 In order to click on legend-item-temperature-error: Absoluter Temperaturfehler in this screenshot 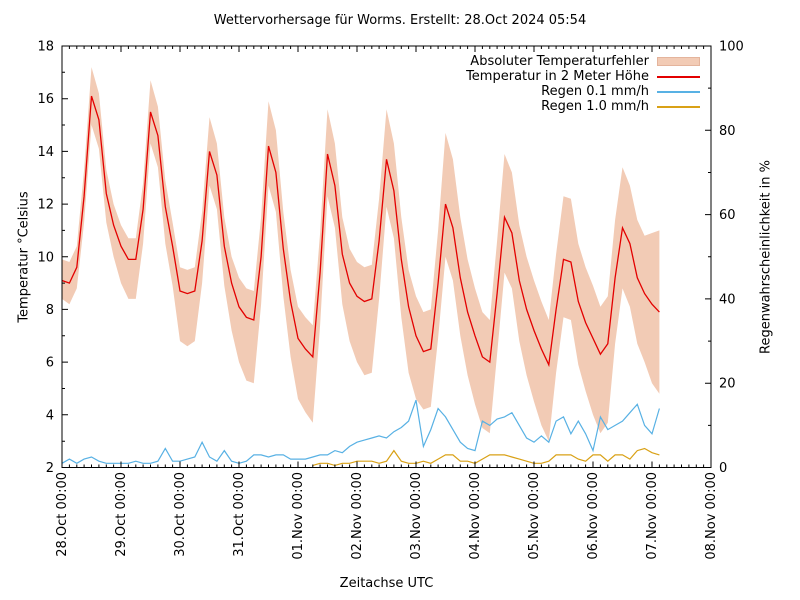, I will do `click(585, 61)`.